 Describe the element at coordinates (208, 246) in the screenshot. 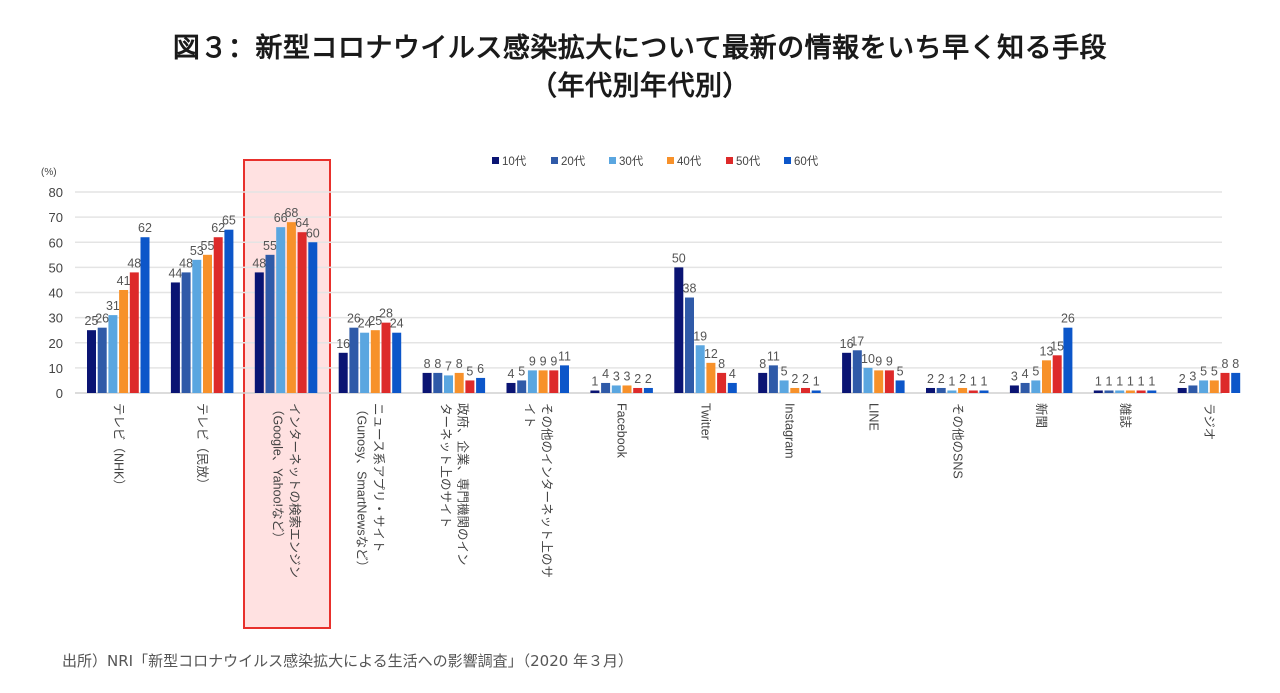

I see `data-label: 55` at that location.